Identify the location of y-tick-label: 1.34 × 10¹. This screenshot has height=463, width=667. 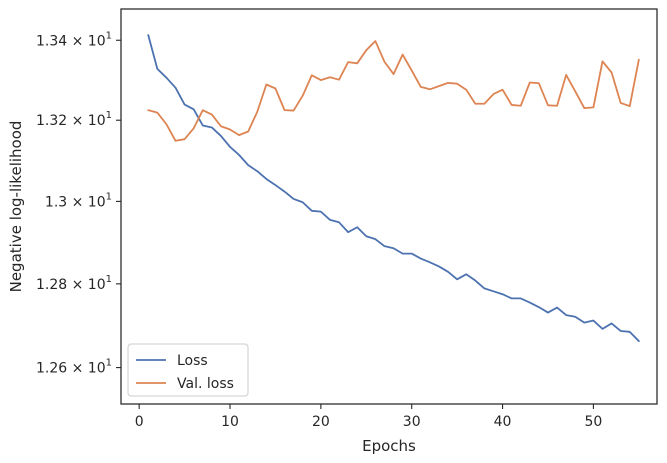
(74, 39).